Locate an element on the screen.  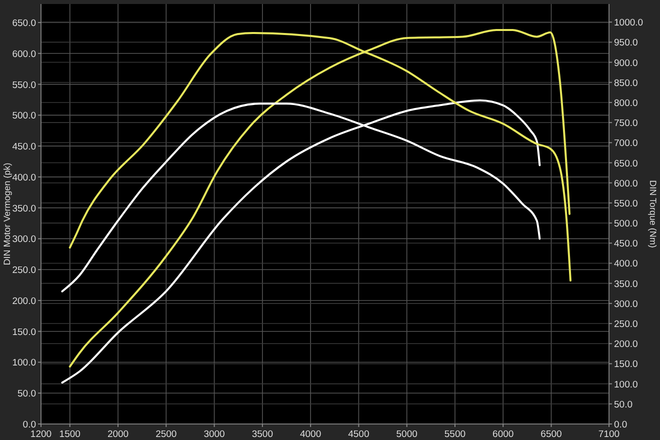
y2-axis-title: DIN Torque (Nm) is located at coordinates (653, 214).